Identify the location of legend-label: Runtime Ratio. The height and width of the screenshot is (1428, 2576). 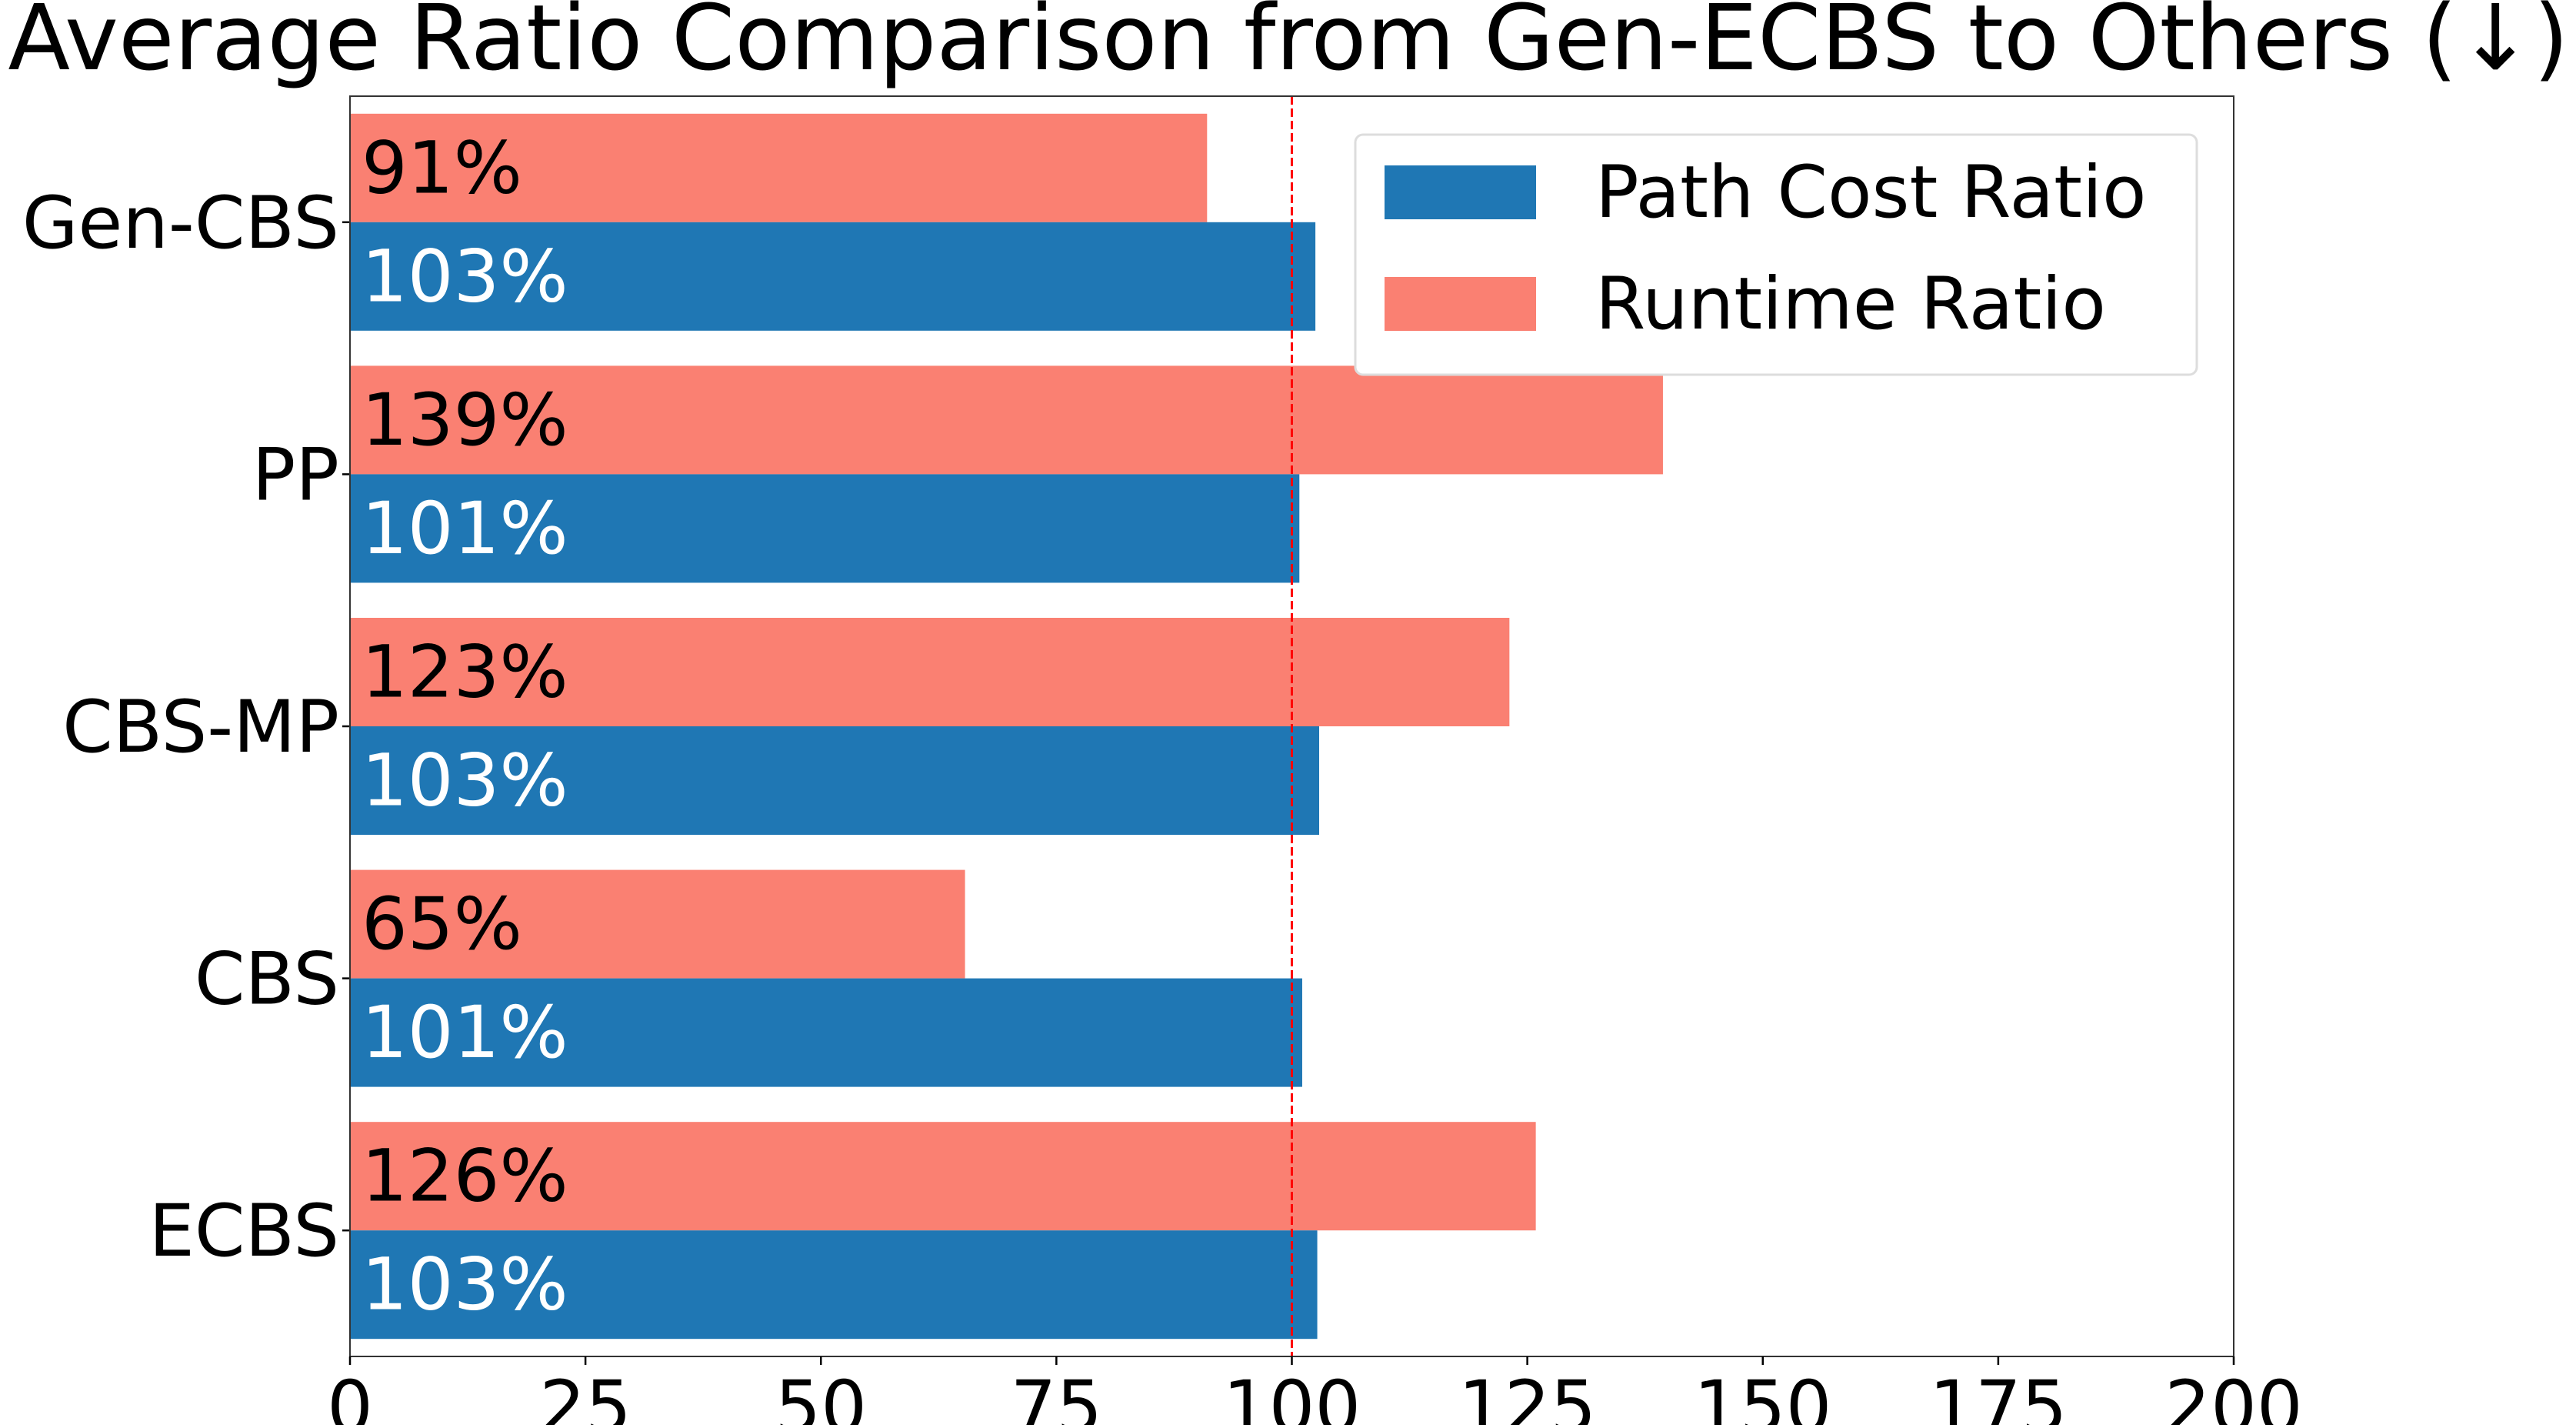
(1850, 304).